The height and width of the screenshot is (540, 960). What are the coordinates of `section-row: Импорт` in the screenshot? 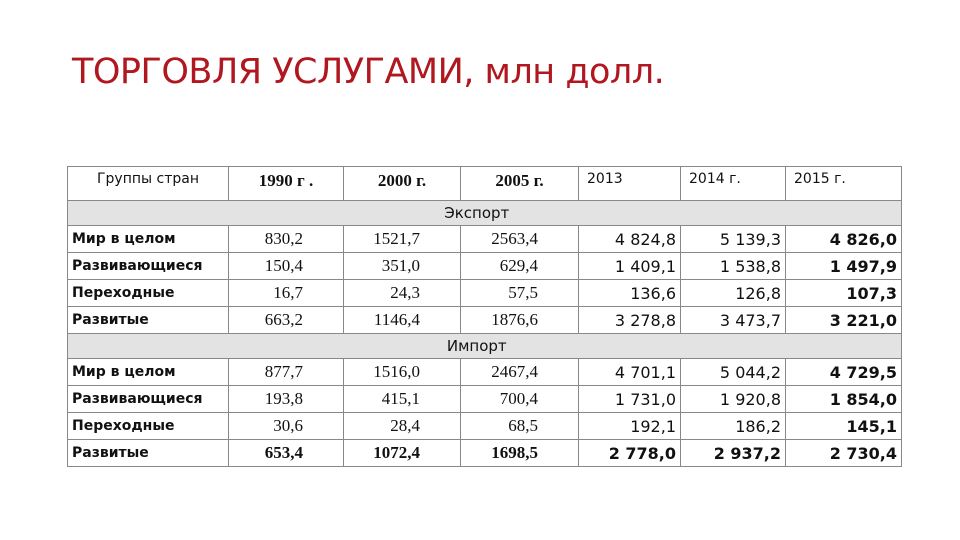 It's located at (484, 346).